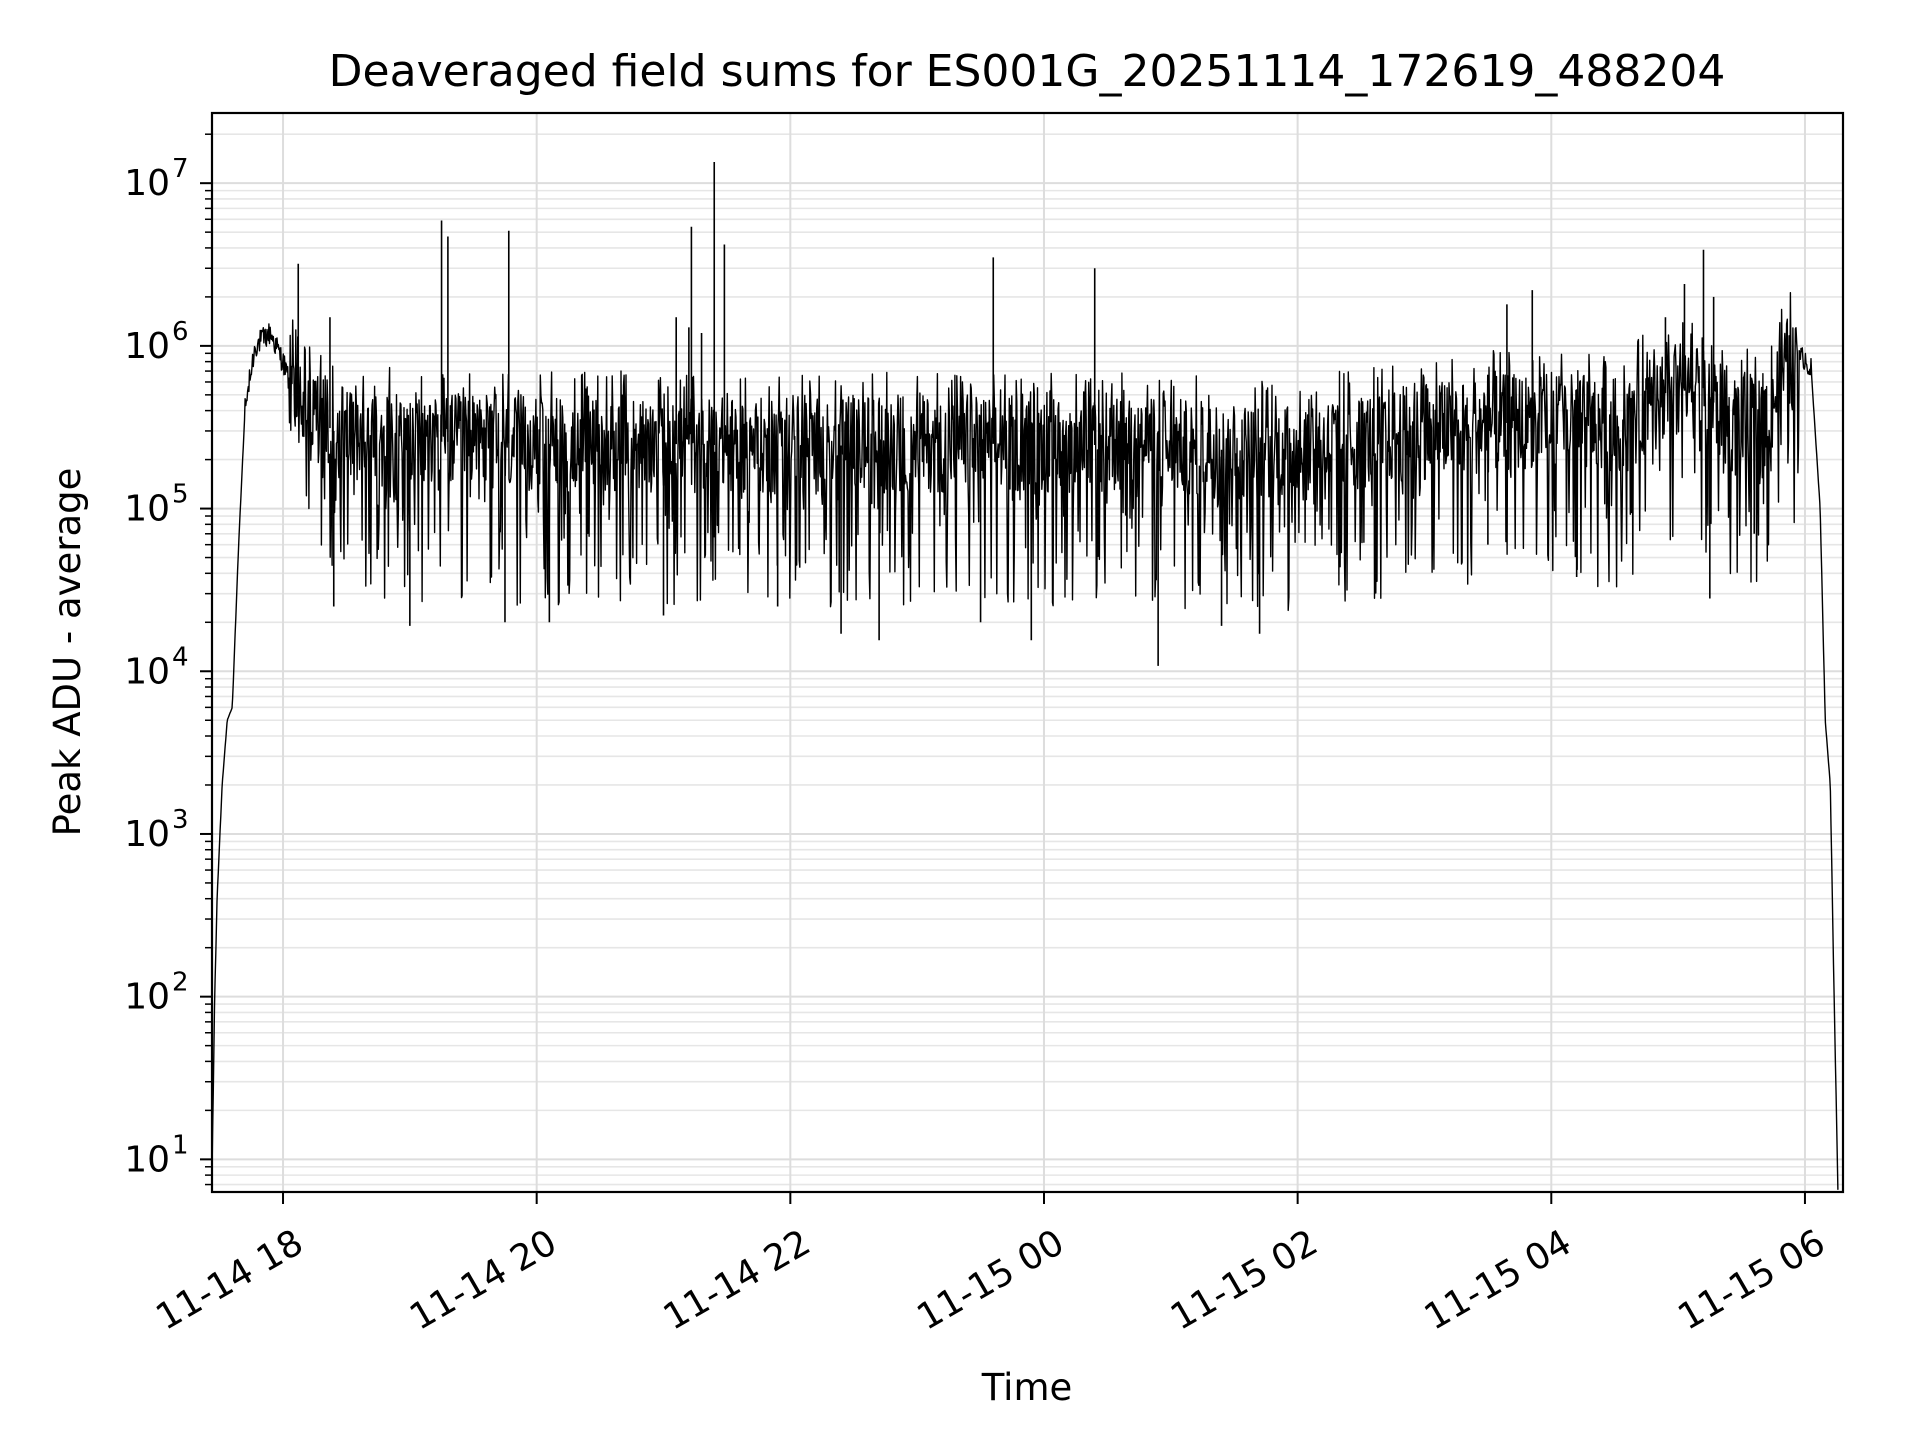 This screenshot has height=1444, width=1920. Describe the element at coordinates (180, 495) in the screenshot. I see `y-tick-exponent: 5` at that location.